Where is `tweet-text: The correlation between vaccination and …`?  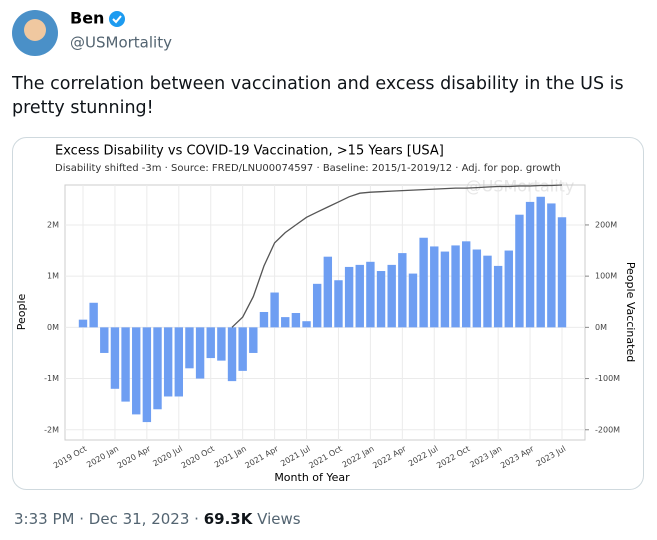
tweet-text: The correlation between vaccination and … is located at coordinates (318, 96).